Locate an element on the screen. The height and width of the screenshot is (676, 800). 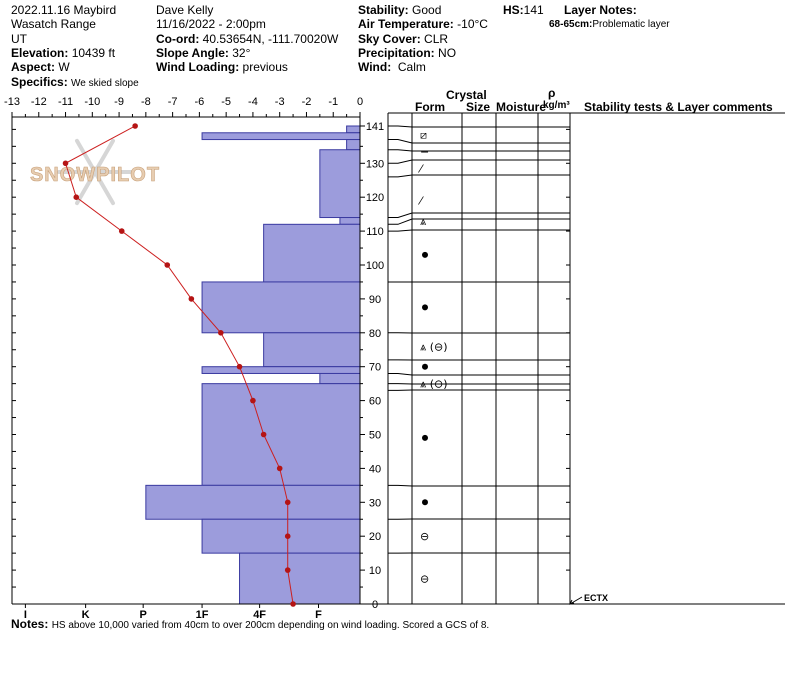
snowpilot-watermark: SNOWPILOT is located at coordinates (95, 172).